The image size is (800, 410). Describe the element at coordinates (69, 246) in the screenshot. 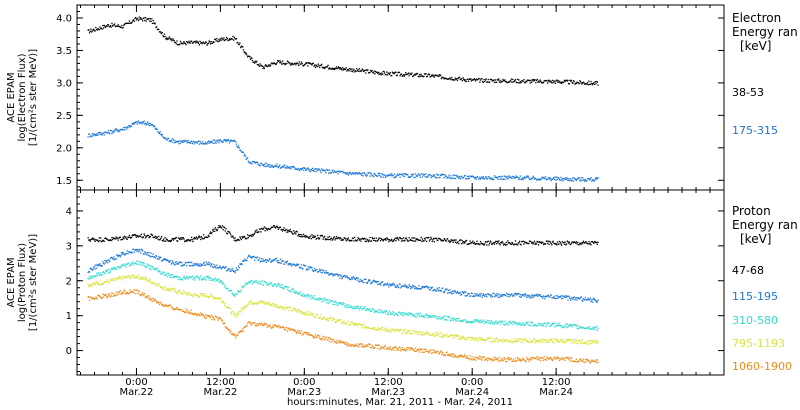

I see `y-tick-label: 3` at that location.